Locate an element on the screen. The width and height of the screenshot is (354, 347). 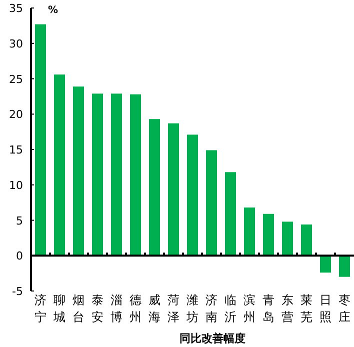
x-tick-label: 德州 is located at coordinates (136, 308).